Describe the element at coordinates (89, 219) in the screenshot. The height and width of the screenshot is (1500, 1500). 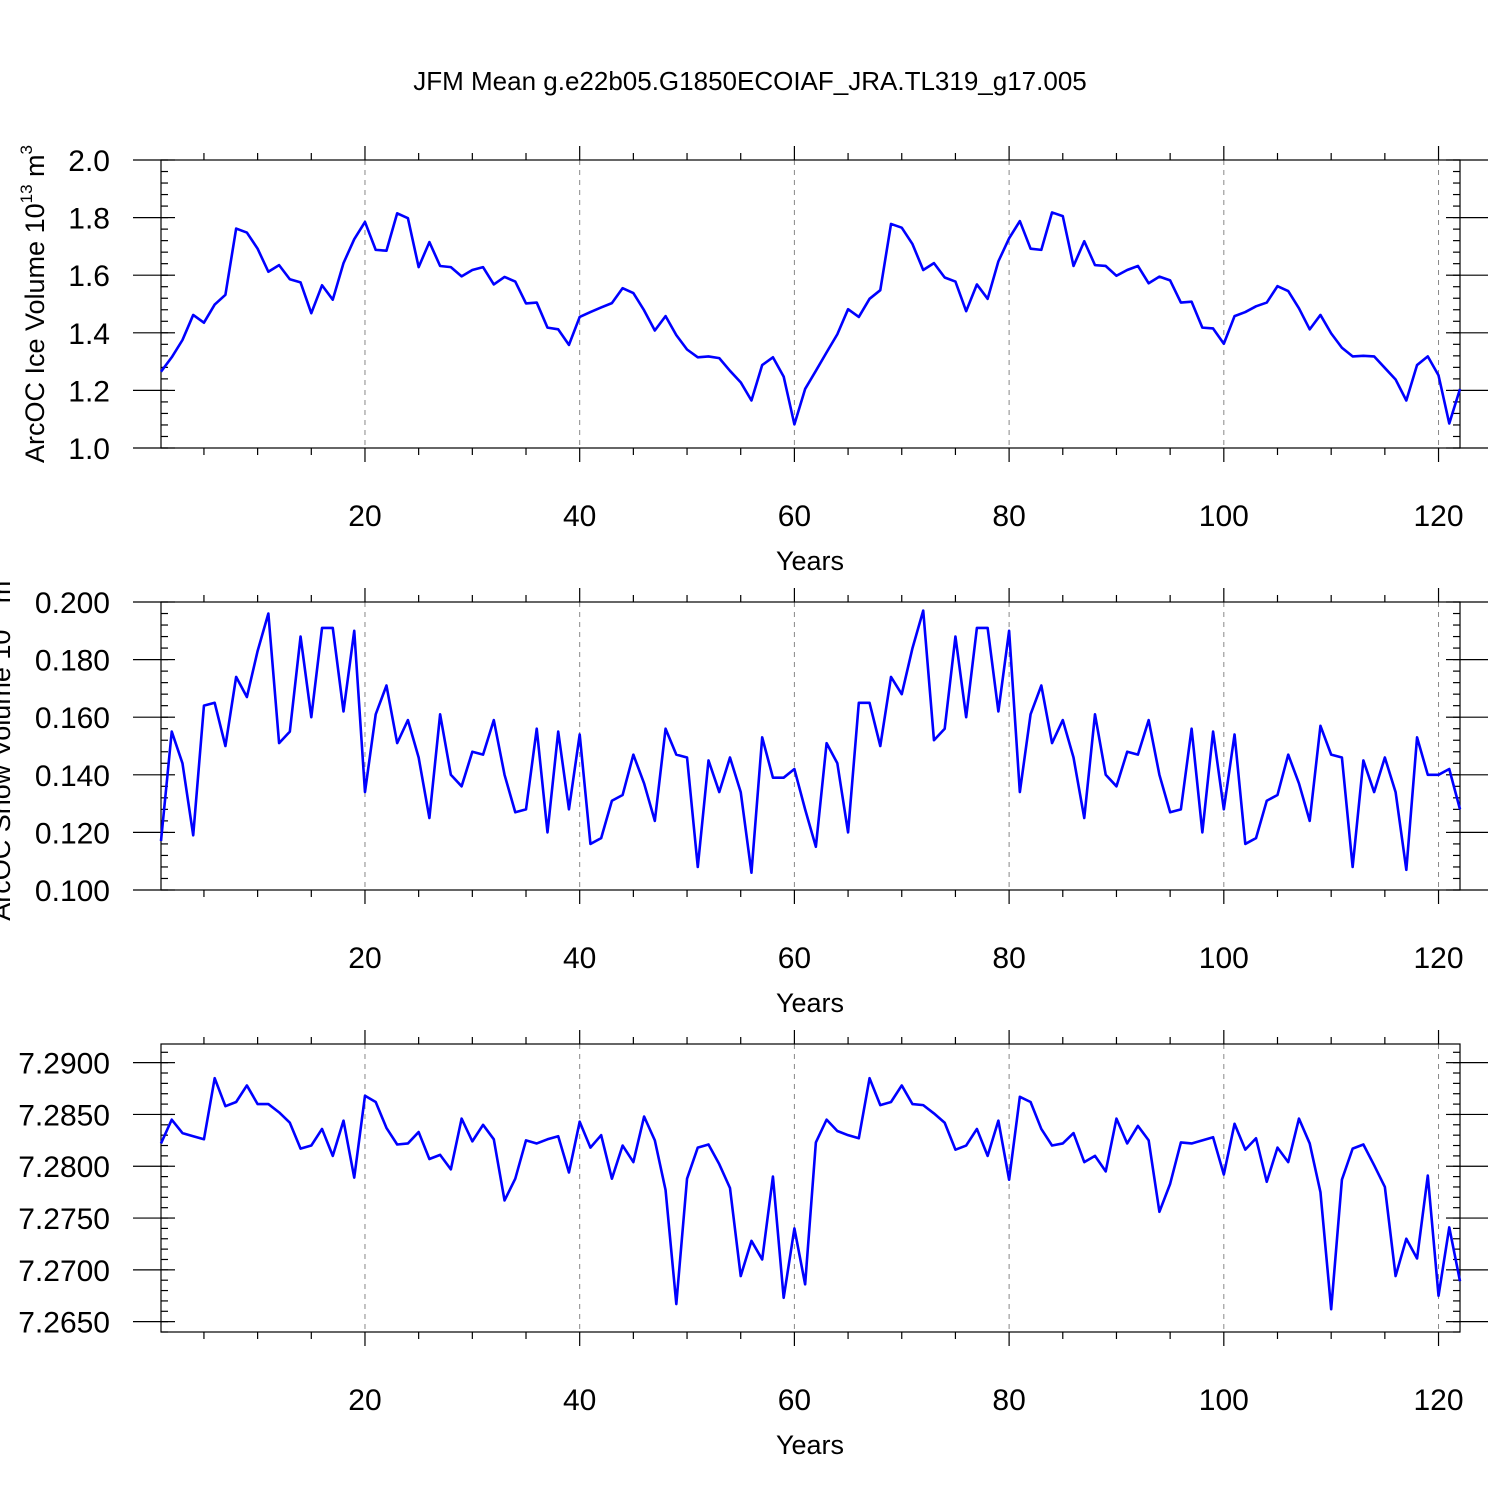
I see `y-tick-label: 1.8` at that location.